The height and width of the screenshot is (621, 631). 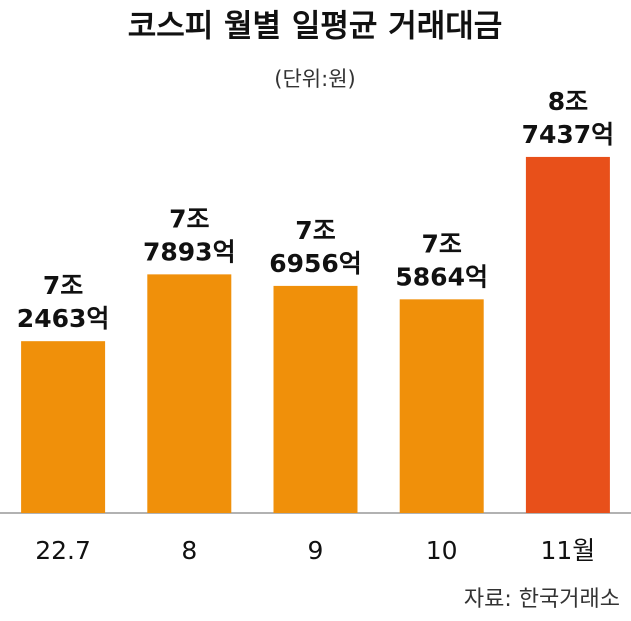 I want to click on value-label: 7조 2463억, so click(x=63, y=302).